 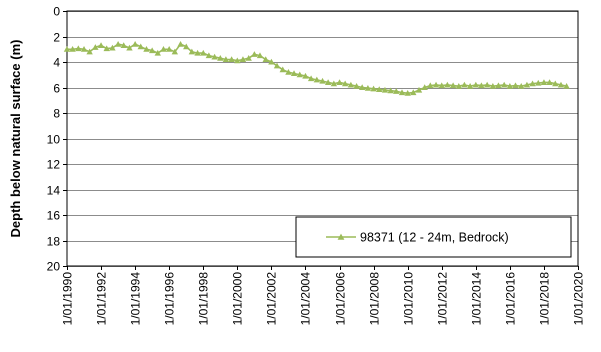 I want to click on x-tick-label: 1/01/2020, so click(x=579, y=299).